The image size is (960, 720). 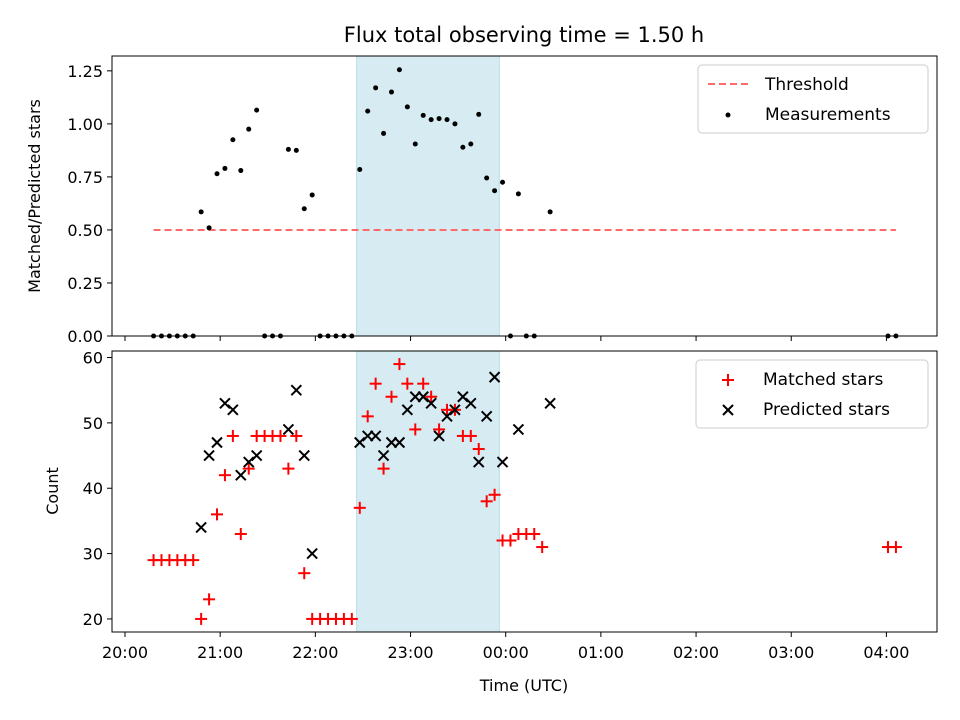 I want to click on x-tick-label: 00:00, so click(x=506, y=652).